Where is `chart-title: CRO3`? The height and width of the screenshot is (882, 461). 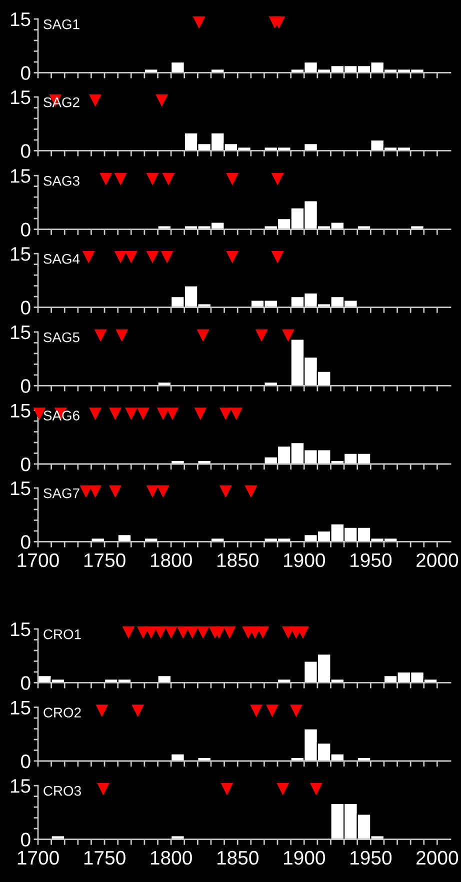 chart-title: CRO3 is located at coordinates (62, 791).